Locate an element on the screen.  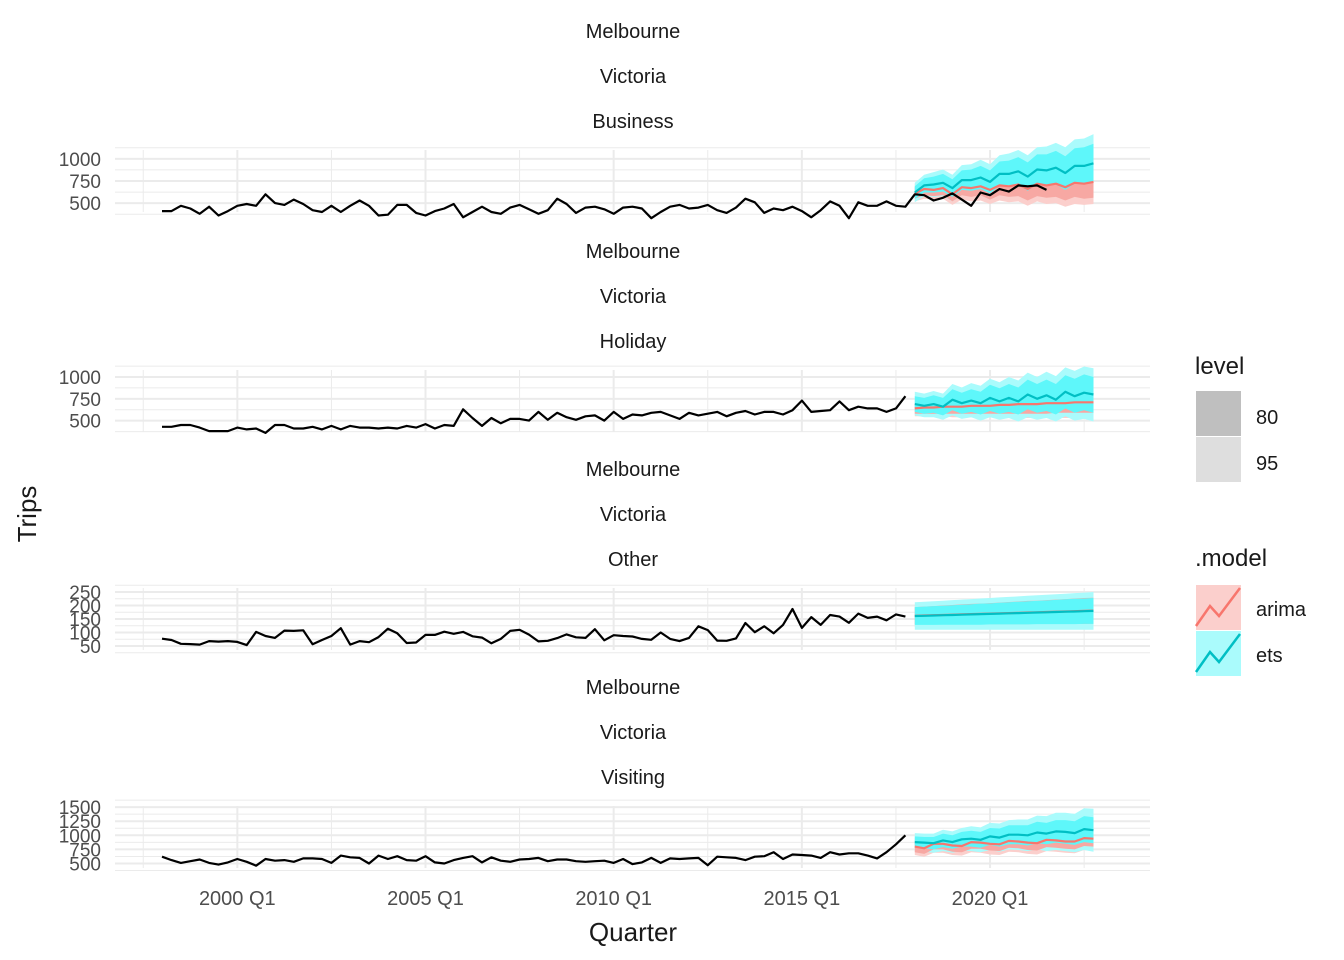
x-tick-label: 2000 Q1 is located at coordinates (237, 899).